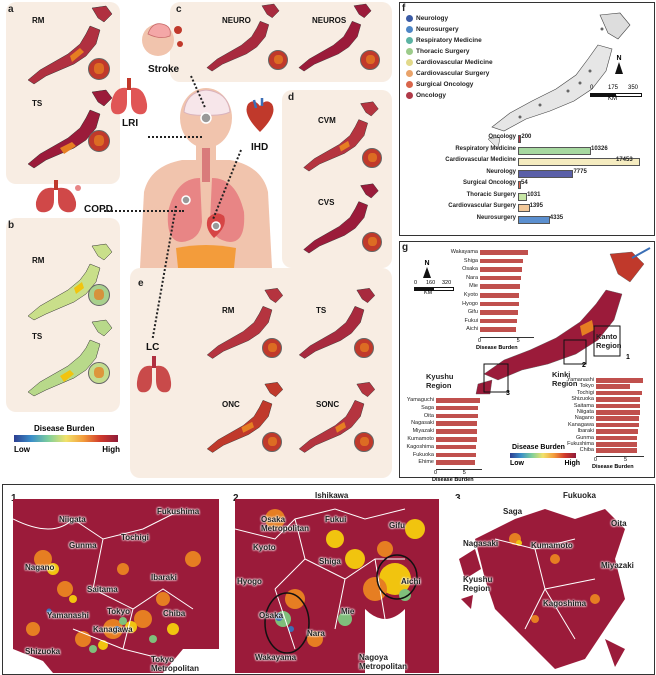  What do you see at coordinates (40, 567) in the screenshot?
I see `zoom1-label-nagano: Nagano` at bounding box center [40, 567].